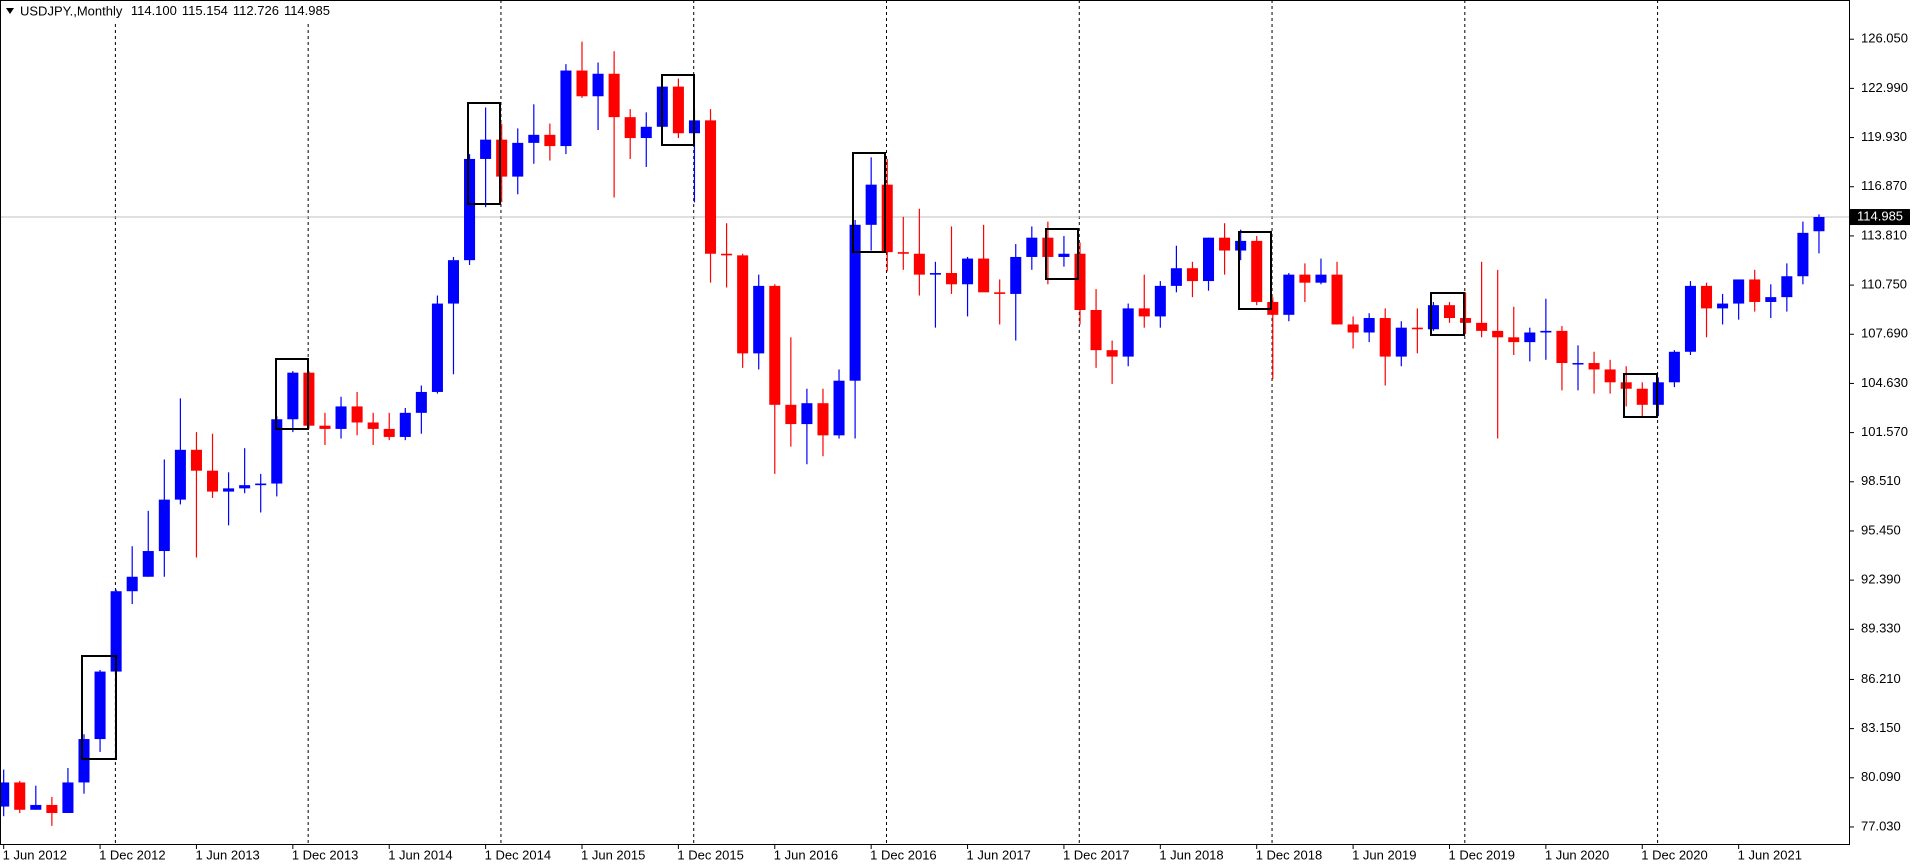 The image size is (1916, 866). What do you see at coordinates (1884, 431) in the screenshot?
I see `y-tick-label: 101.570` at bounding box center [1884, 431].